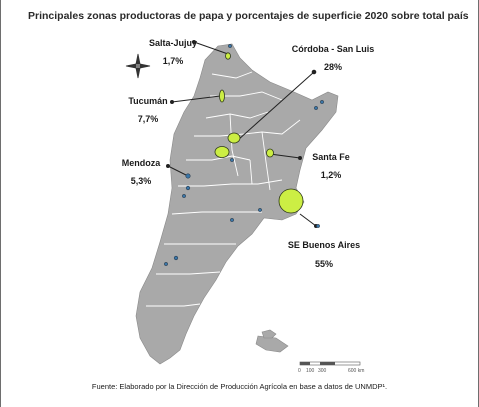 This screenshot has height=407, width=479. I want to click on production-zones, so click(259, 133).